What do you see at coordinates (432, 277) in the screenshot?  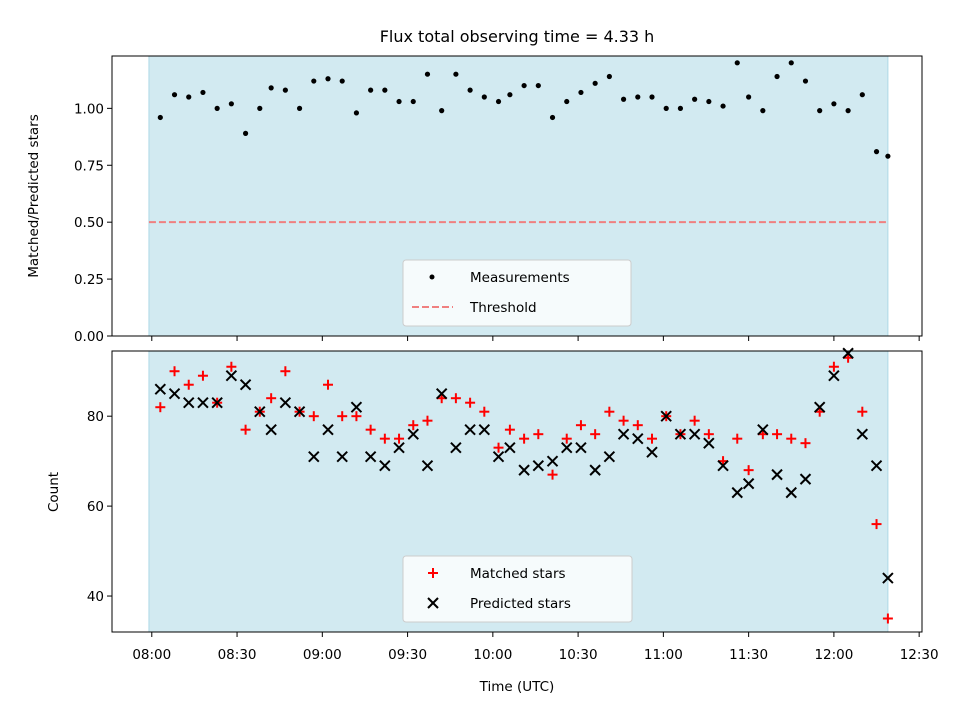 I see `legend-marker-measurements` at bounding box center [432, 277].